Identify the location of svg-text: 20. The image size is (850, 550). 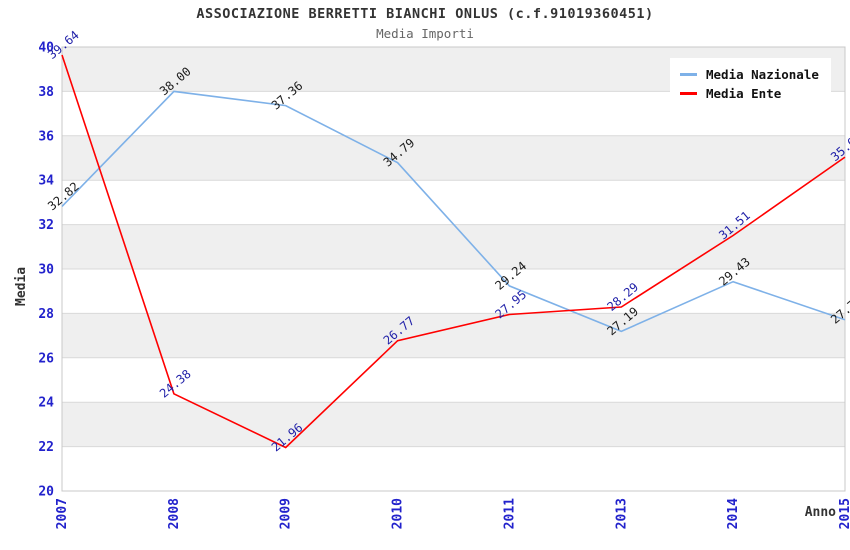
(46, 492).